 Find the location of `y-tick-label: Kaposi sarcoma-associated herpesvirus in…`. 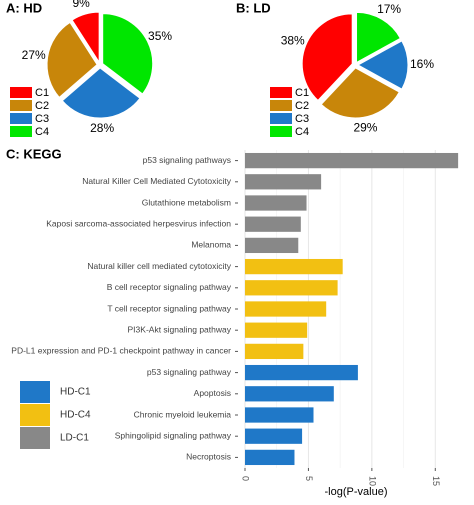

y-tick-label: Kaposi sarcoma-associated herpesvirus in… is located at coordinates (138, 223).